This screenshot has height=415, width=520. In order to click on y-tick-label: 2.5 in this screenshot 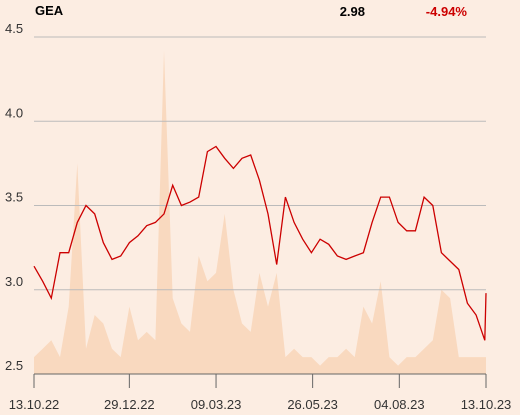, I will do `click(14, 365)`.